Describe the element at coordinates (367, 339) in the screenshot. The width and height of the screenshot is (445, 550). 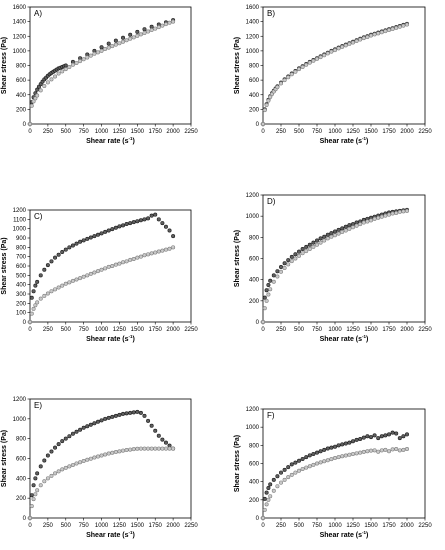
I see `x-axis-label-close: )` at that location.